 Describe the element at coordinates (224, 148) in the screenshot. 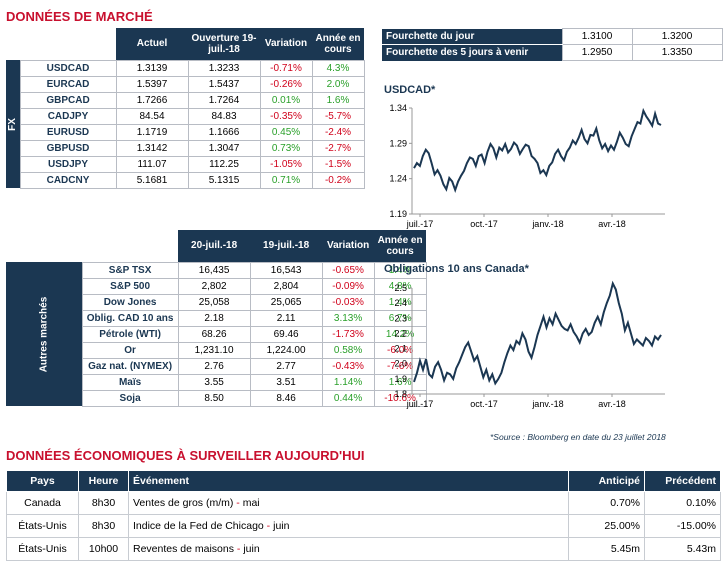

I see `fx-ouverture: 1.3047` at that location.